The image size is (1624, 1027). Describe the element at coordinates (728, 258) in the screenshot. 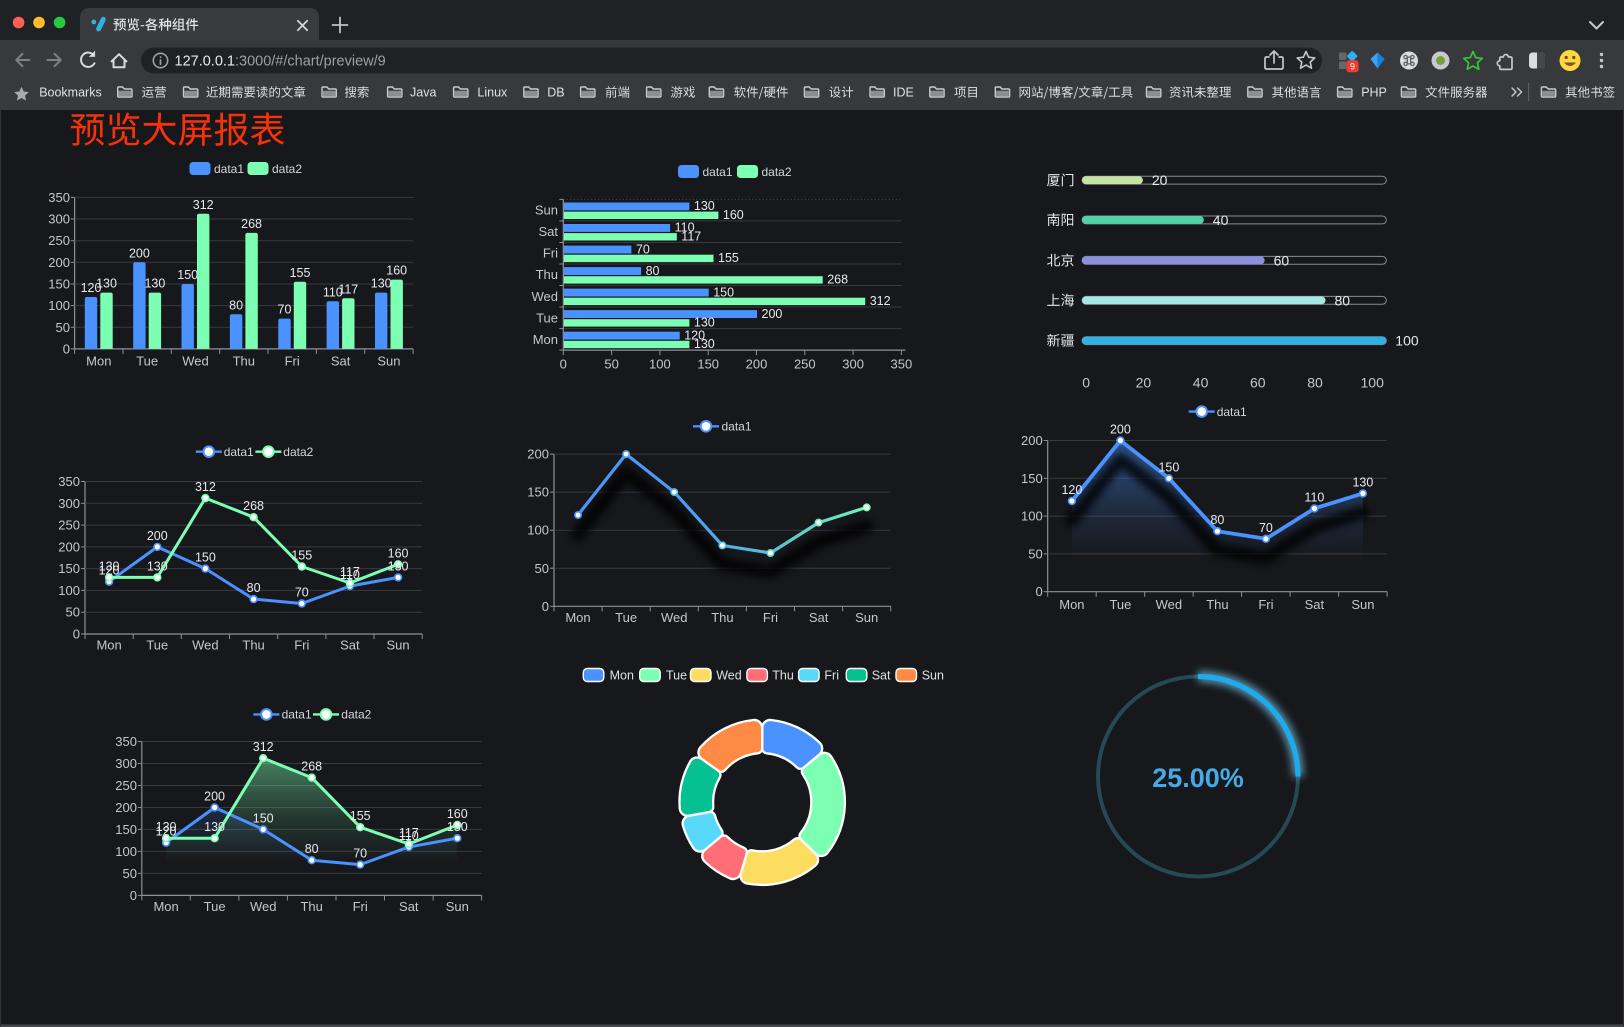

I see `svg-text: 155` at that location.